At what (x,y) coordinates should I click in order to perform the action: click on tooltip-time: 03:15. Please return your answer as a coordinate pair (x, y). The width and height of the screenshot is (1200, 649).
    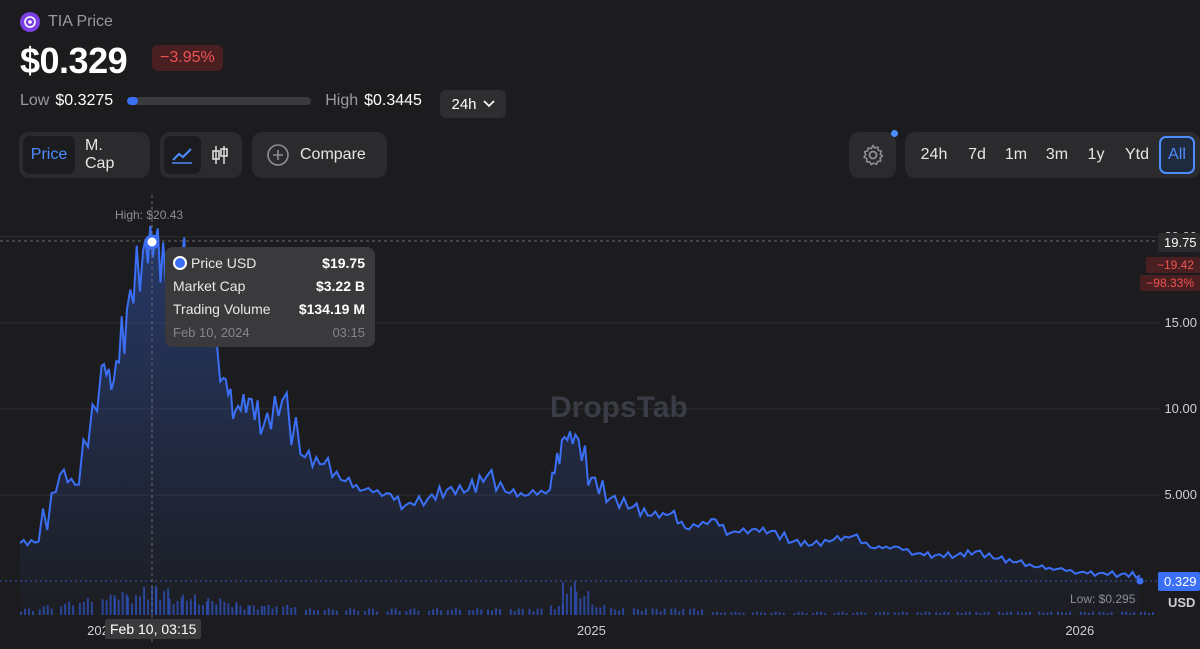
    Looking at the image, I should click on (348, 332).